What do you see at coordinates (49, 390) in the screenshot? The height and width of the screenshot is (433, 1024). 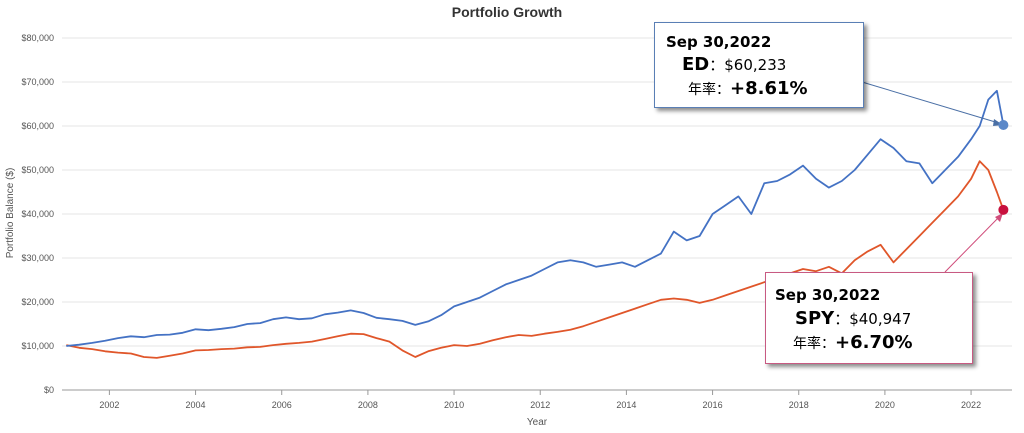 I see `y-tick-label: $0` at bounding box center [49, 390].